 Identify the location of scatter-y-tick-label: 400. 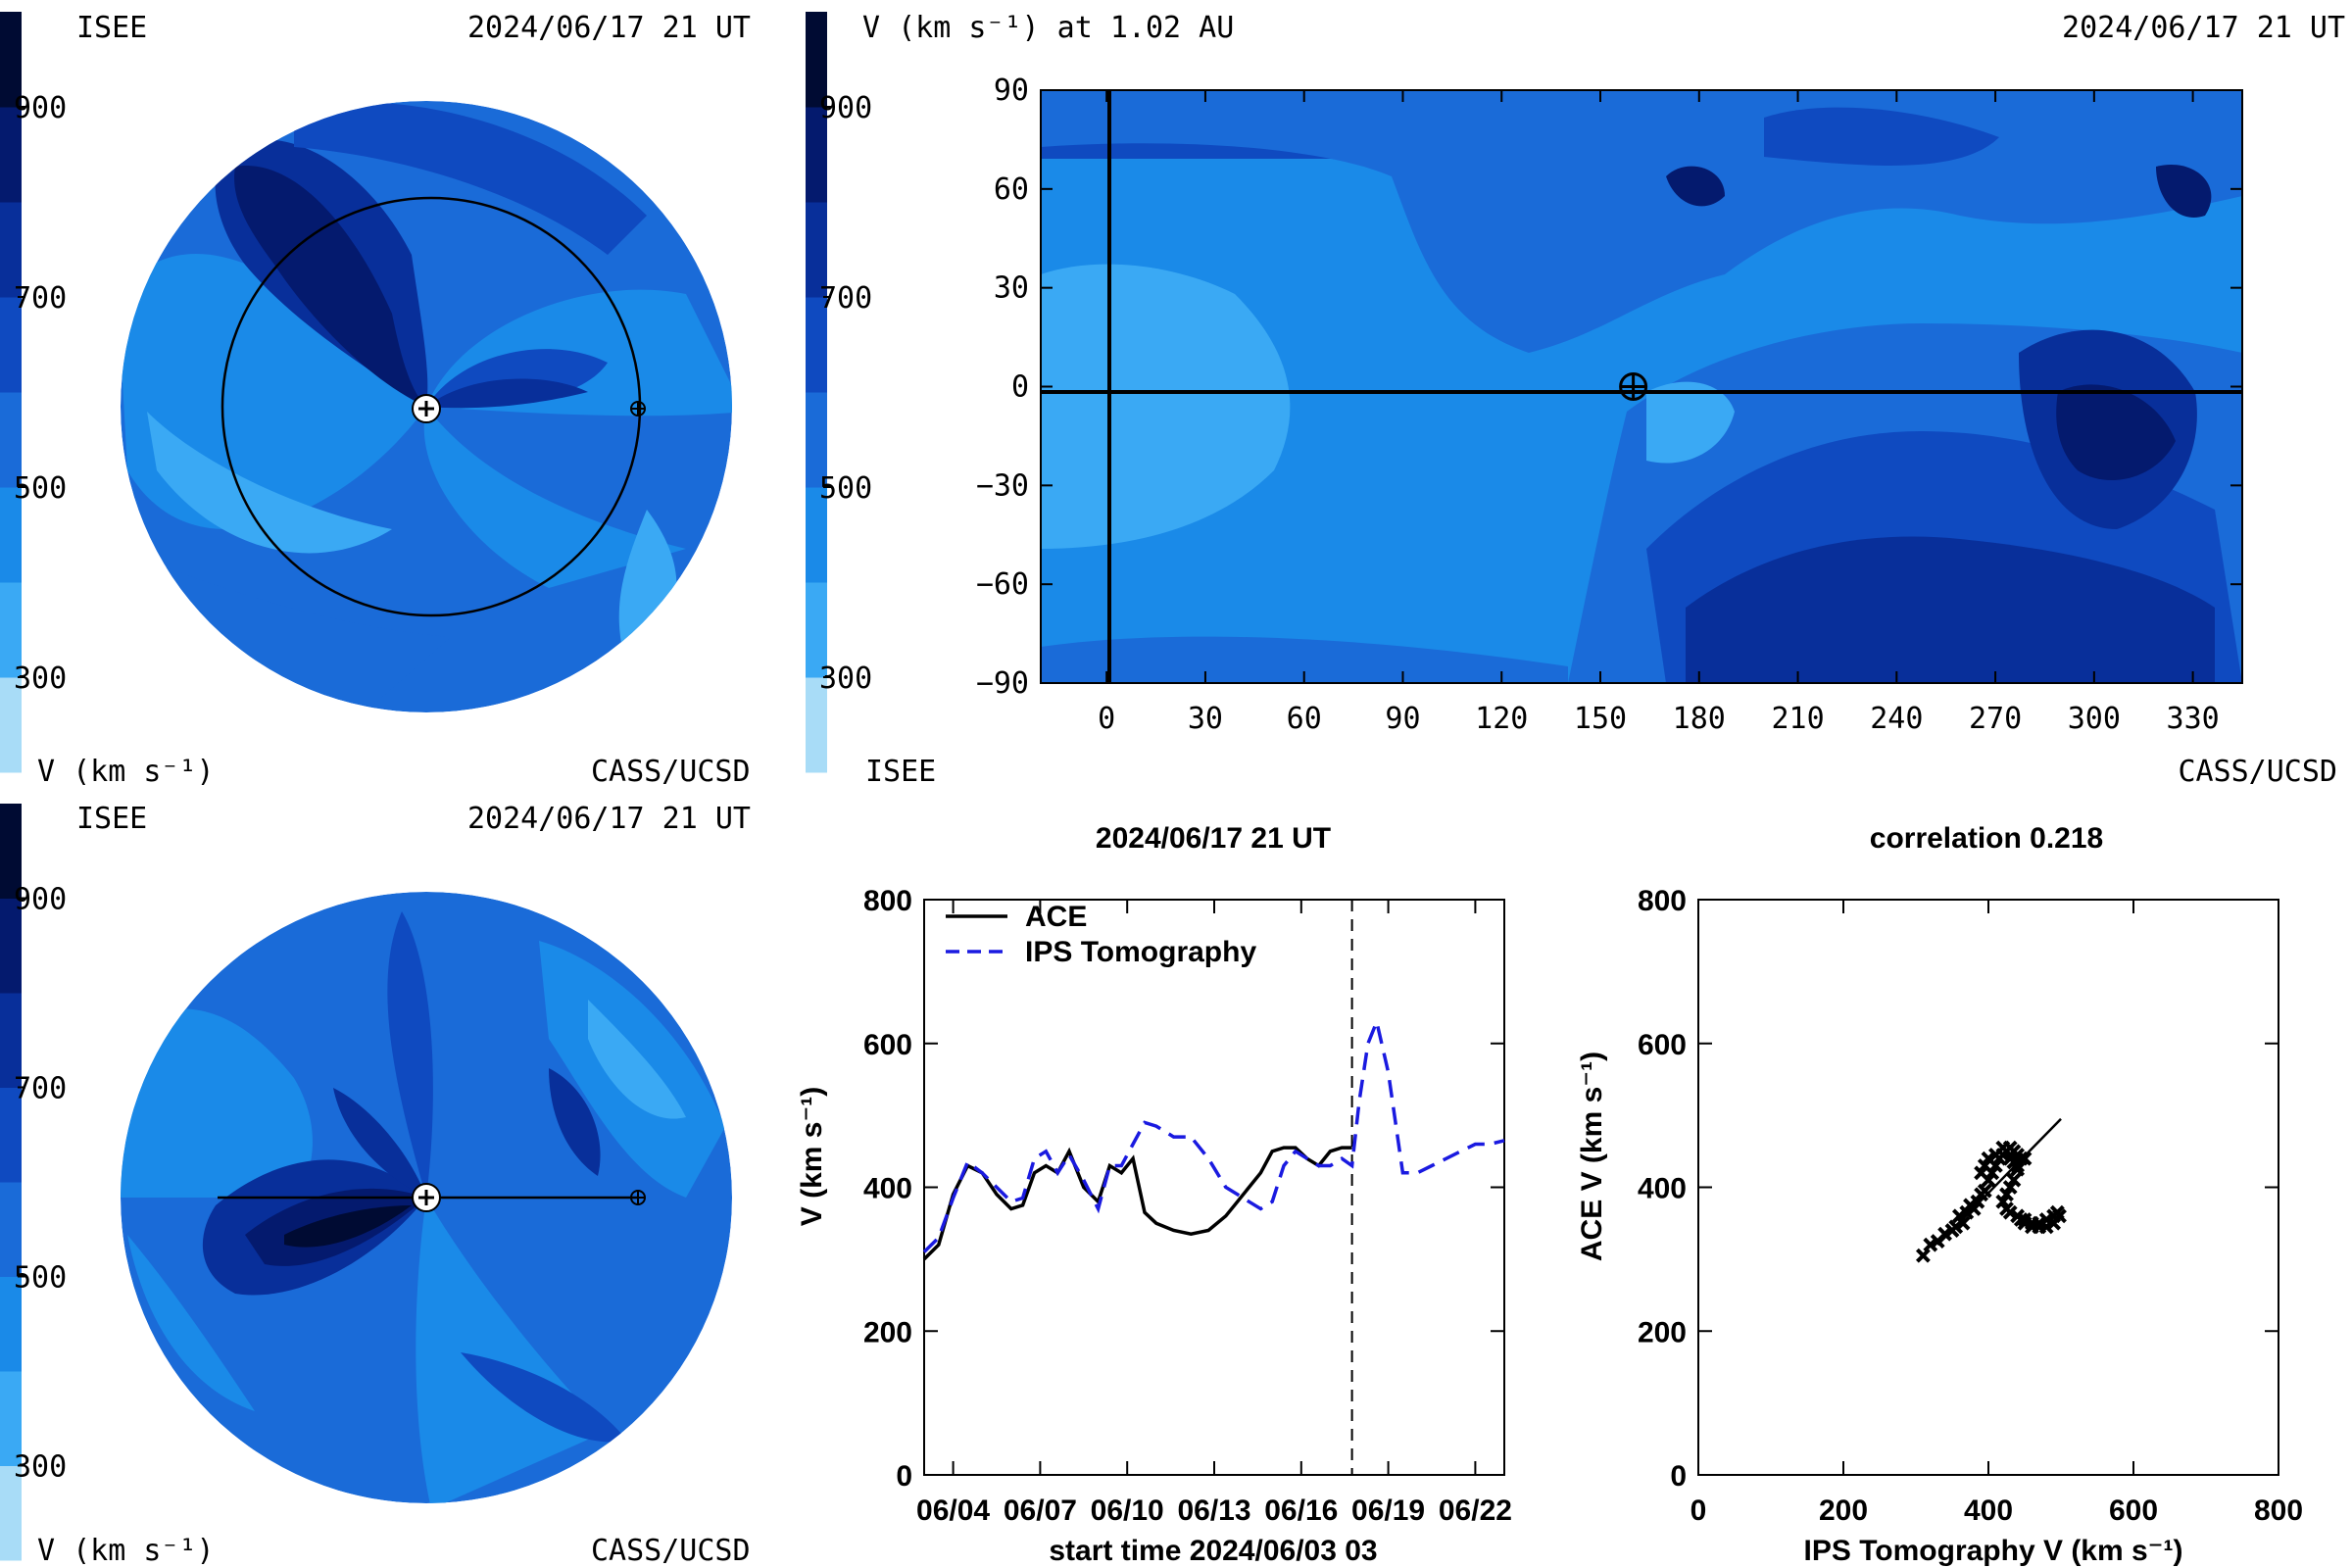
(1662, 1189).